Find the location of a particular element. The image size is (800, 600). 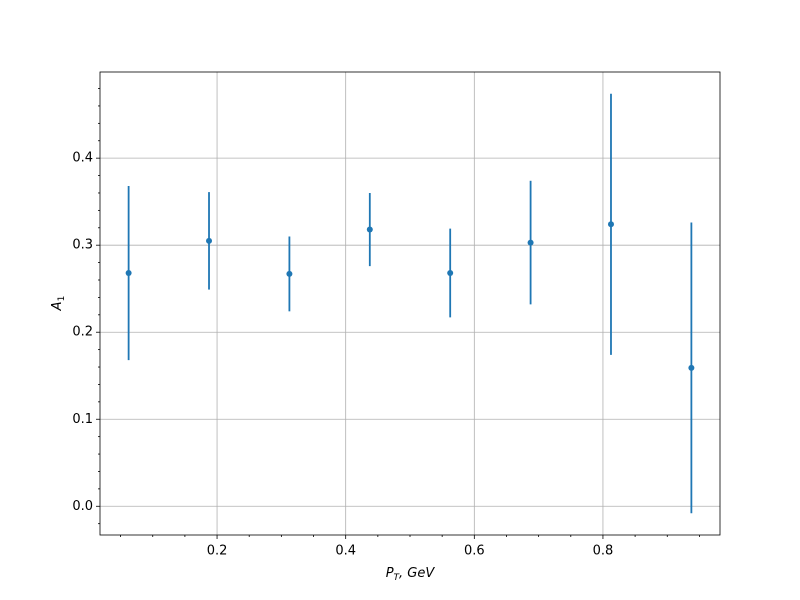

x-axis-label: PT, GeV is located at coordinates (411, 574).